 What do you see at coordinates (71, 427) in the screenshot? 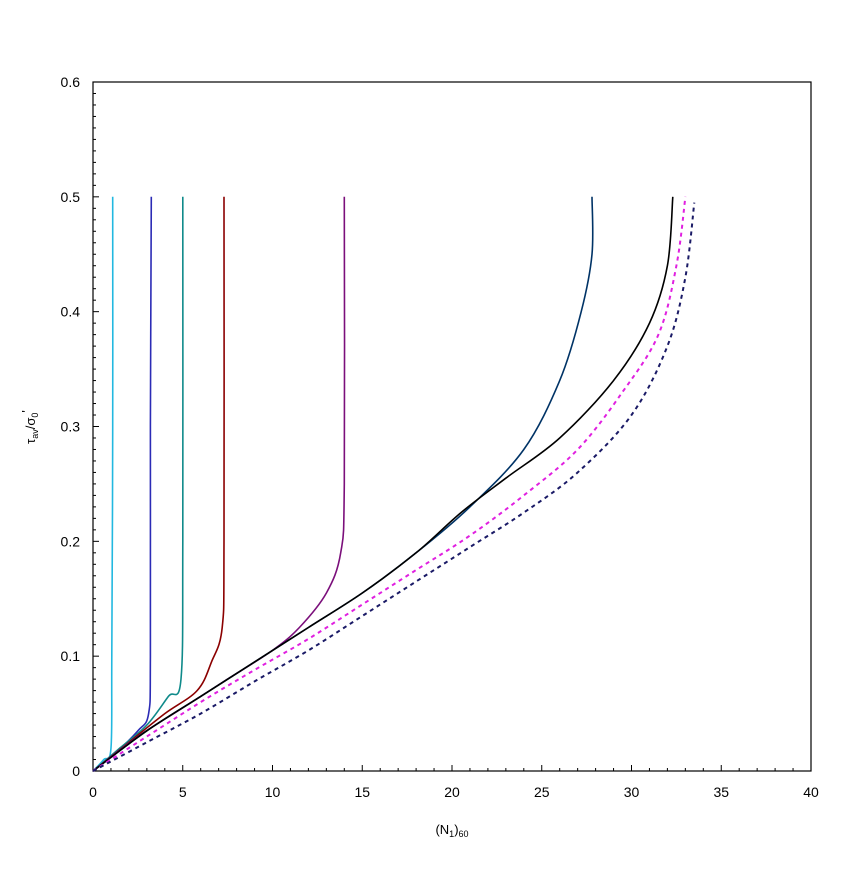
I see `y-tick-label: 0.3` at bounding box center [71, 427].